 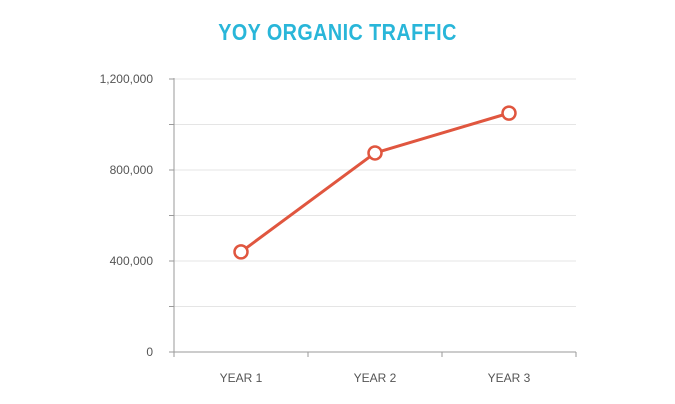 I want to click on y-tick-label: 0, so click(x=149, y=352).